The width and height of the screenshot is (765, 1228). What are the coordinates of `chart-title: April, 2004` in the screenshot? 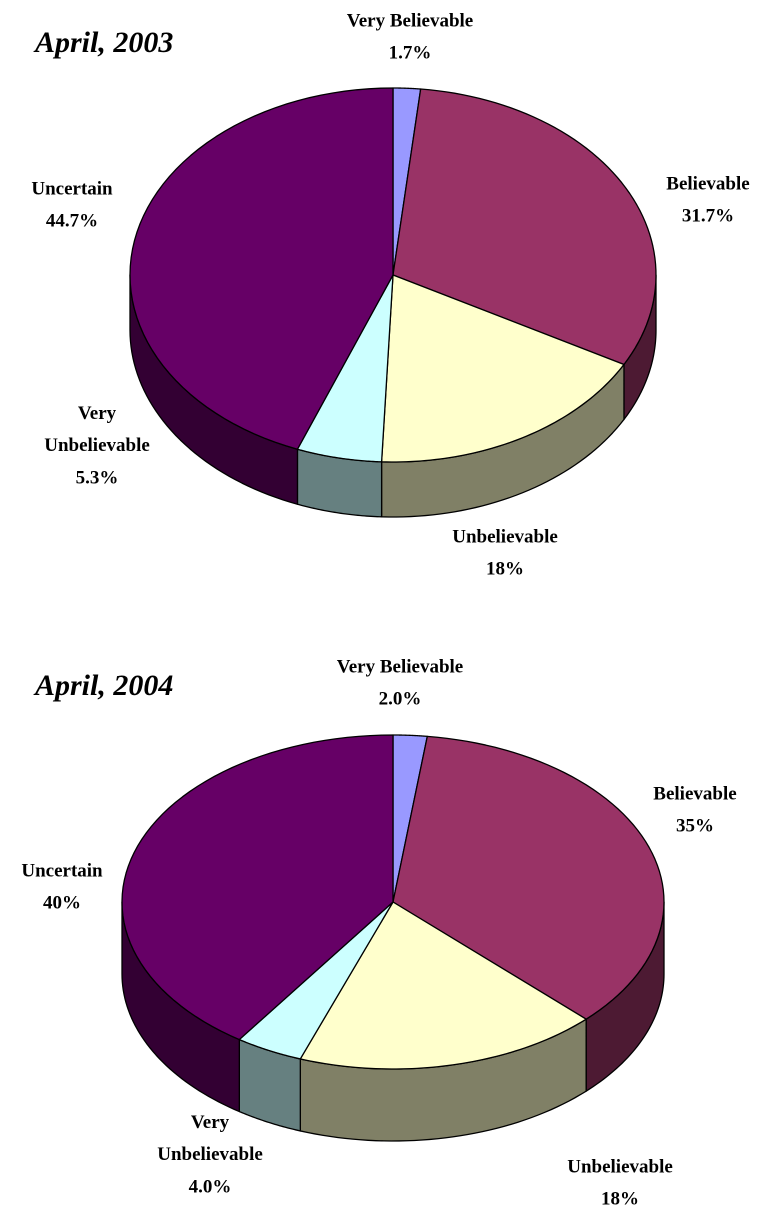 It's located at (103, 685).